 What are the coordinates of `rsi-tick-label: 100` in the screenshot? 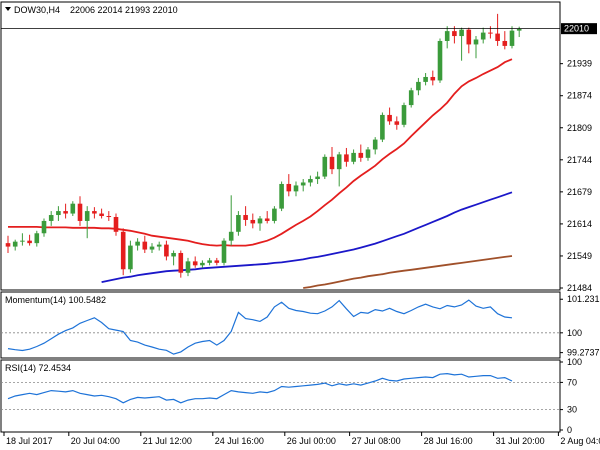 It's located at (574, 362).